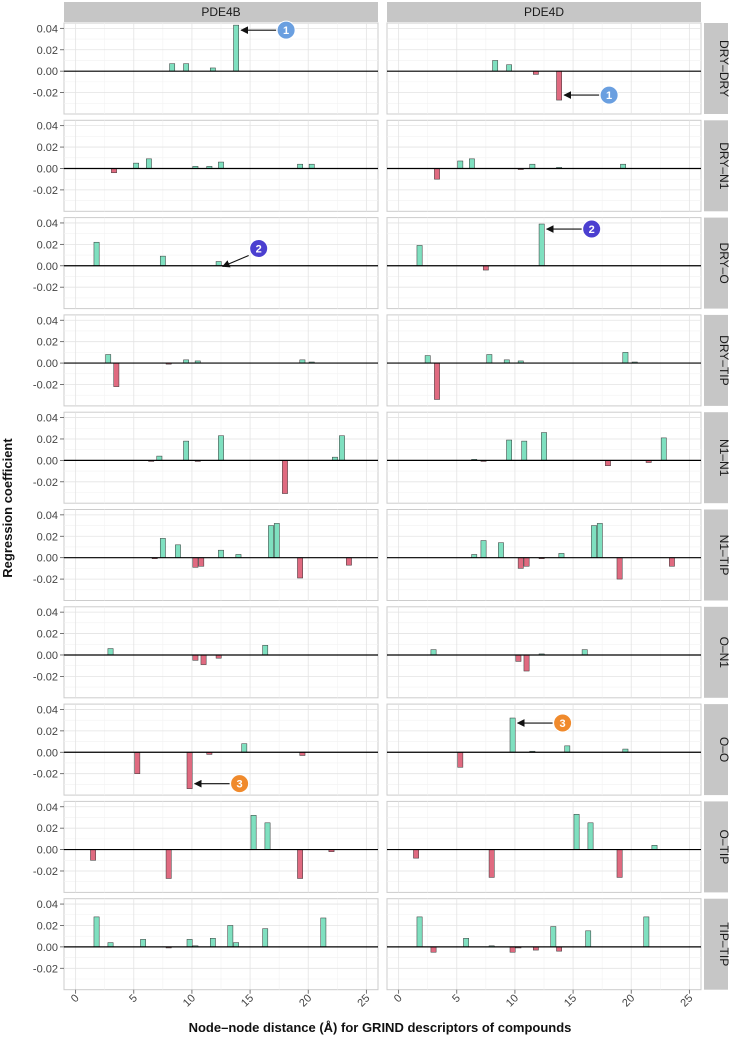 The height and width of the screenshot is (1039, 729). I want to click on row-strip-o-tip, so click(716, 847).